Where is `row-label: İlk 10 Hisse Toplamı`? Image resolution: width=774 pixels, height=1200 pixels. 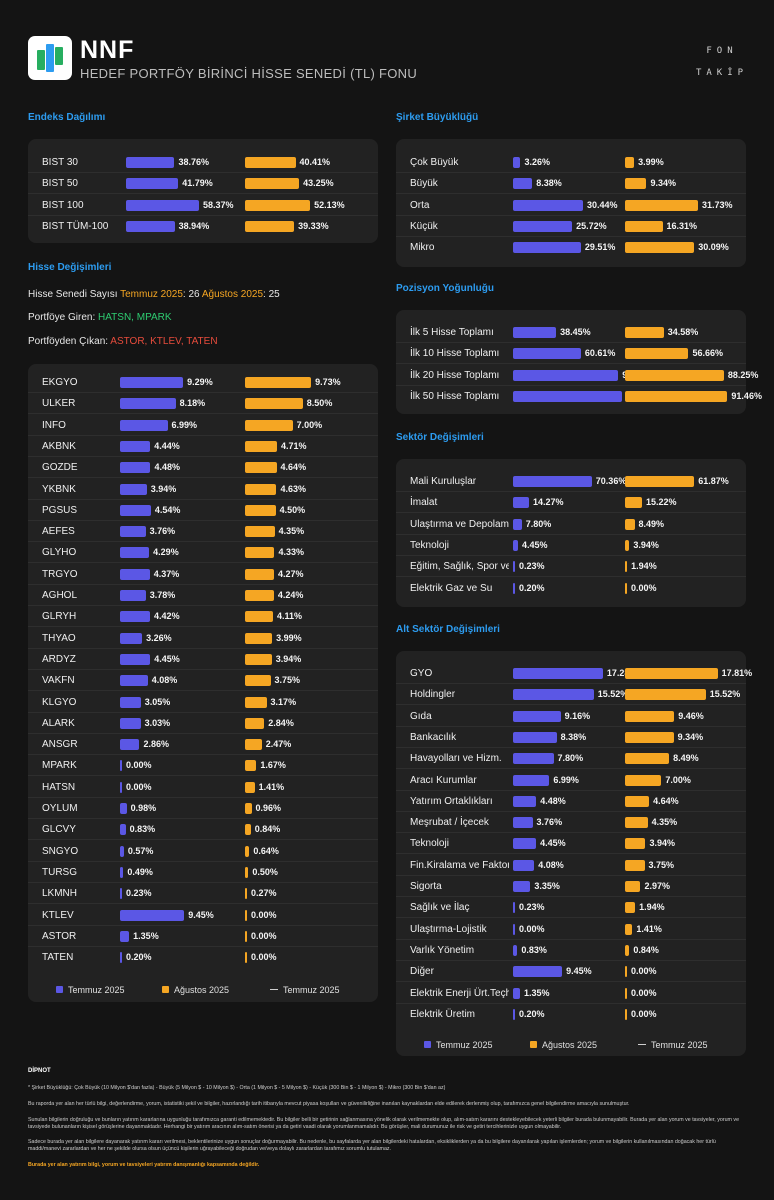
row-label: İlk 10 Hisse Toplamı is located at coordinates (455, 354).